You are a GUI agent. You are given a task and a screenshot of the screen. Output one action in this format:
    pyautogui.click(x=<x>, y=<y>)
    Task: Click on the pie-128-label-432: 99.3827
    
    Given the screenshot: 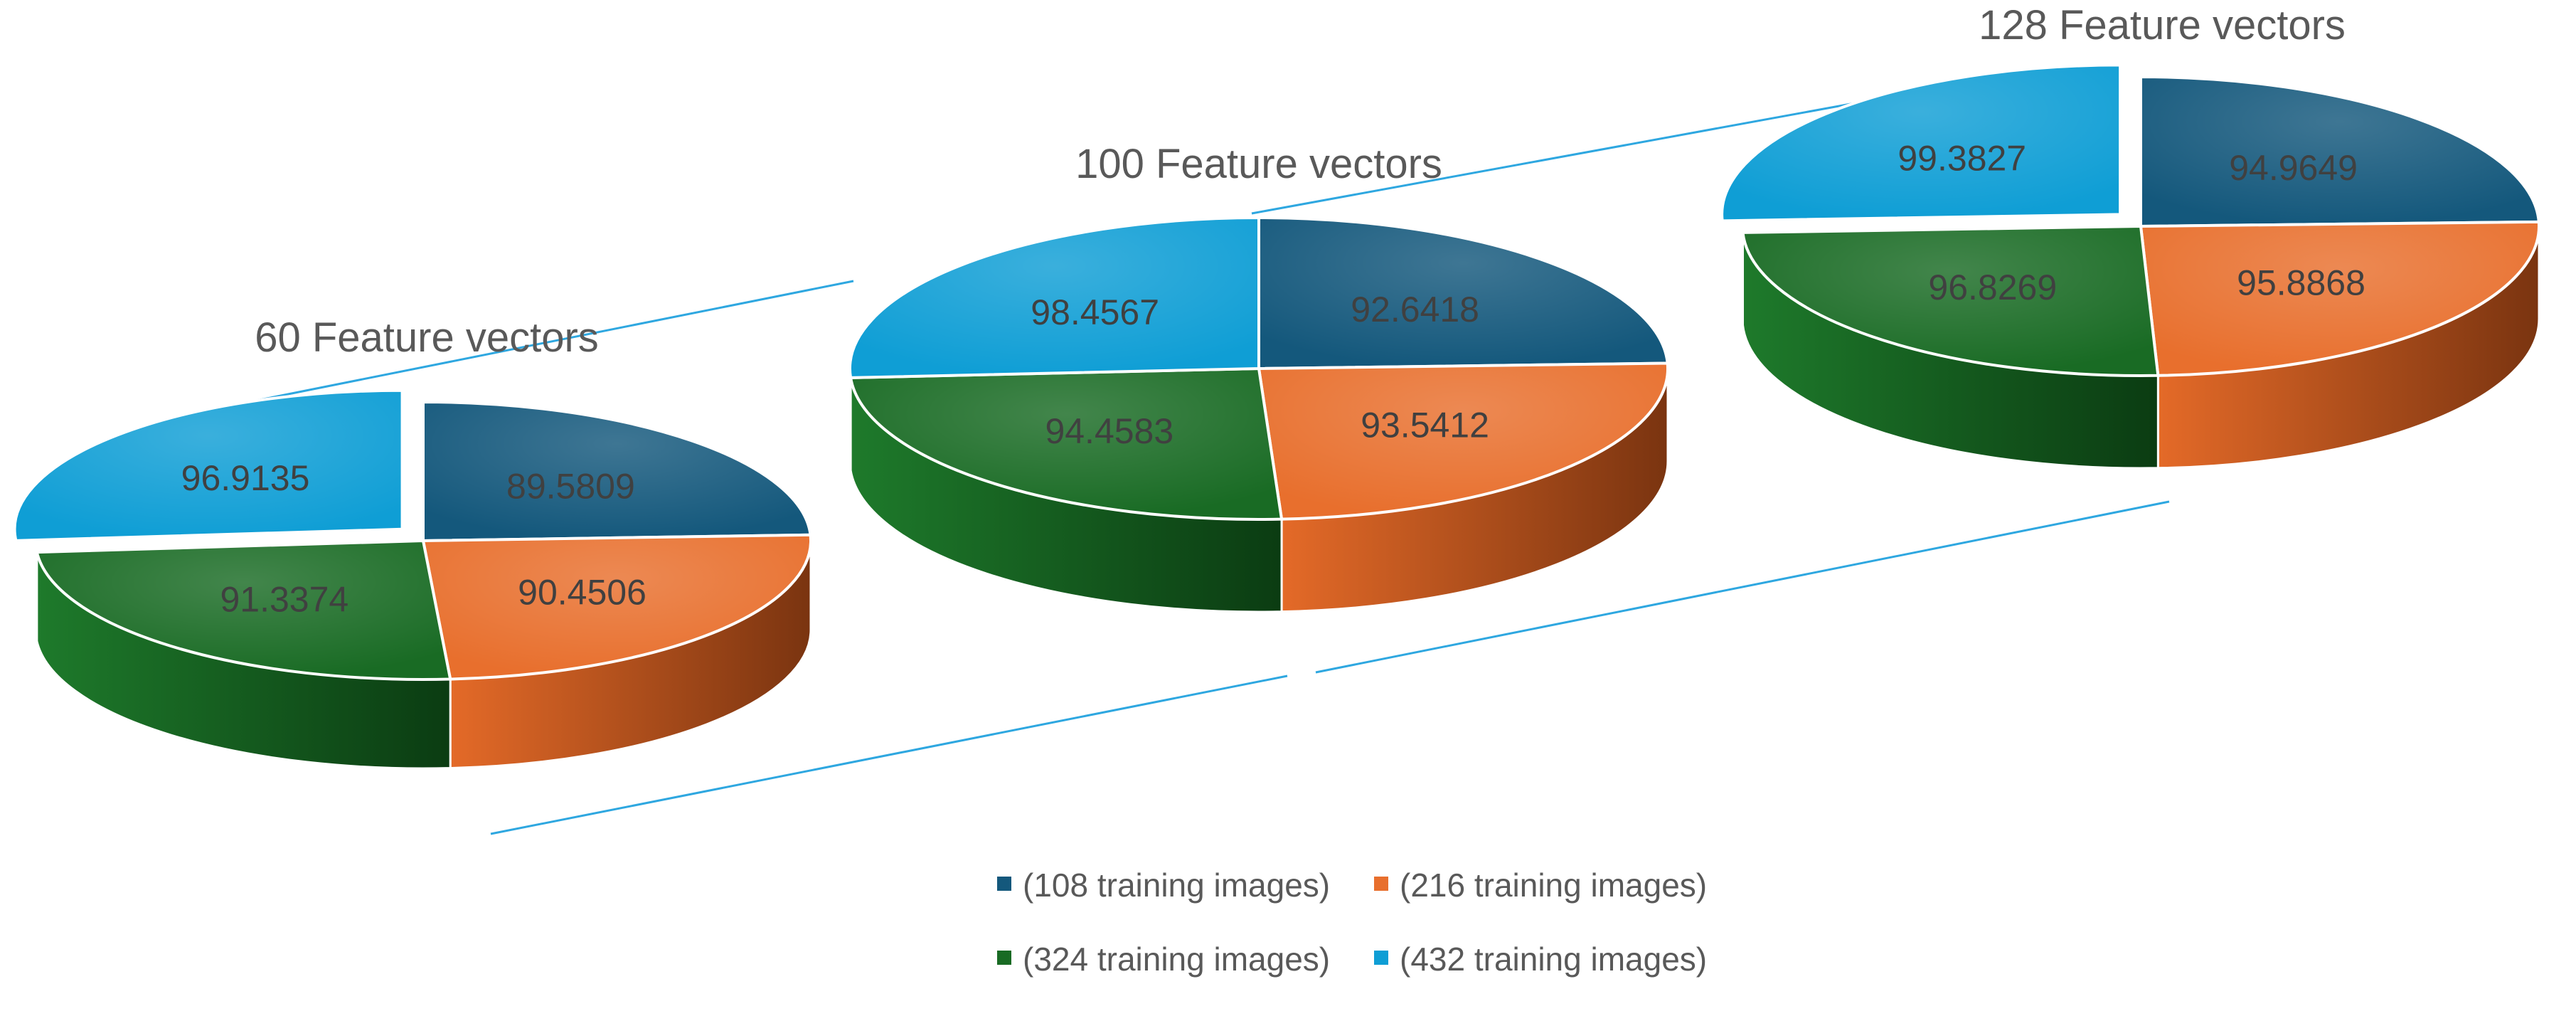 What is the action you would take?
    pyautogui.click(x=1962, y=158)
    